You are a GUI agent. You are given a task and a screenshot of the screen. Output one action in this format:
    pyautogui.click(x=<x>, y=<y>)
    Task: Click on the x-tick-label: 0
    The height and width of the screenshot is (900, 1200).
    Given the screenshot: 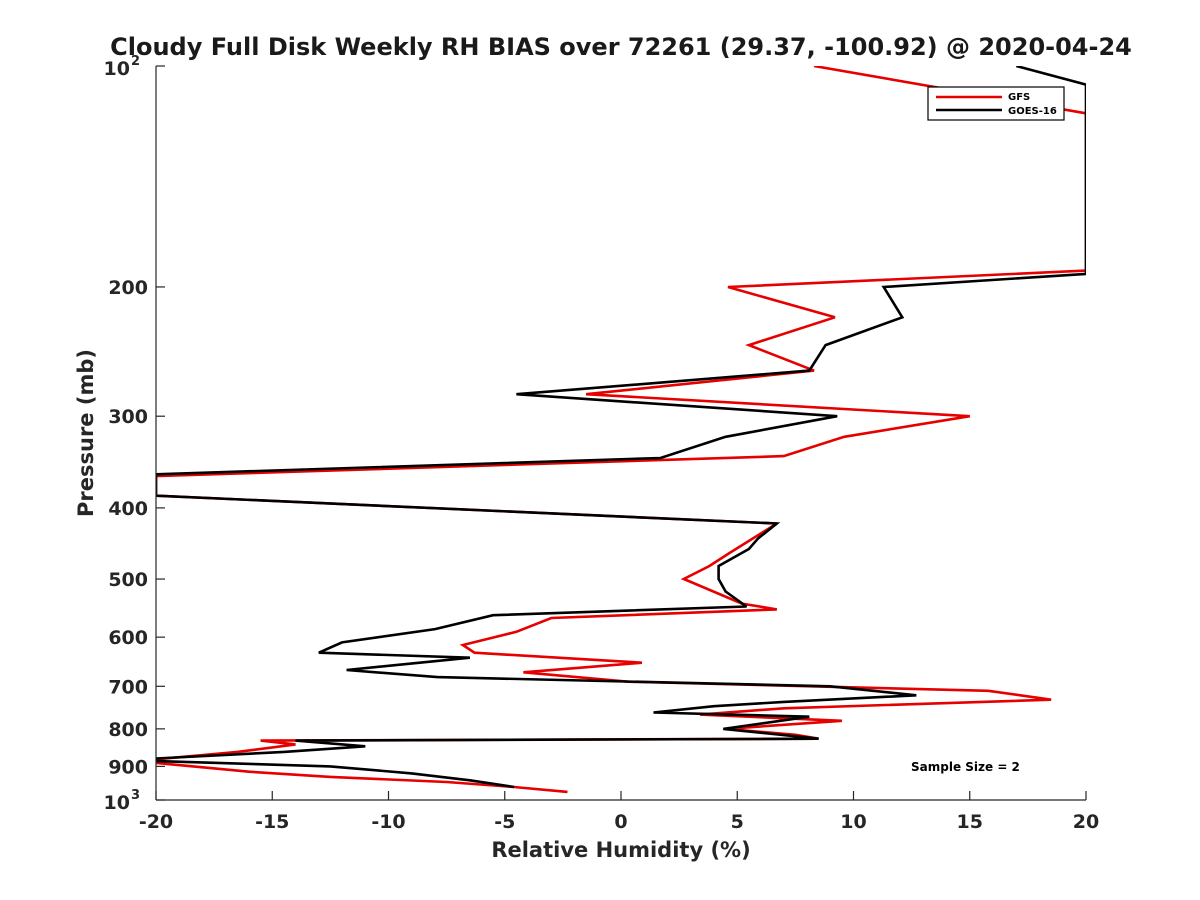 What is the action you would take?
    pyautogui.click(x=620, y=822)
    